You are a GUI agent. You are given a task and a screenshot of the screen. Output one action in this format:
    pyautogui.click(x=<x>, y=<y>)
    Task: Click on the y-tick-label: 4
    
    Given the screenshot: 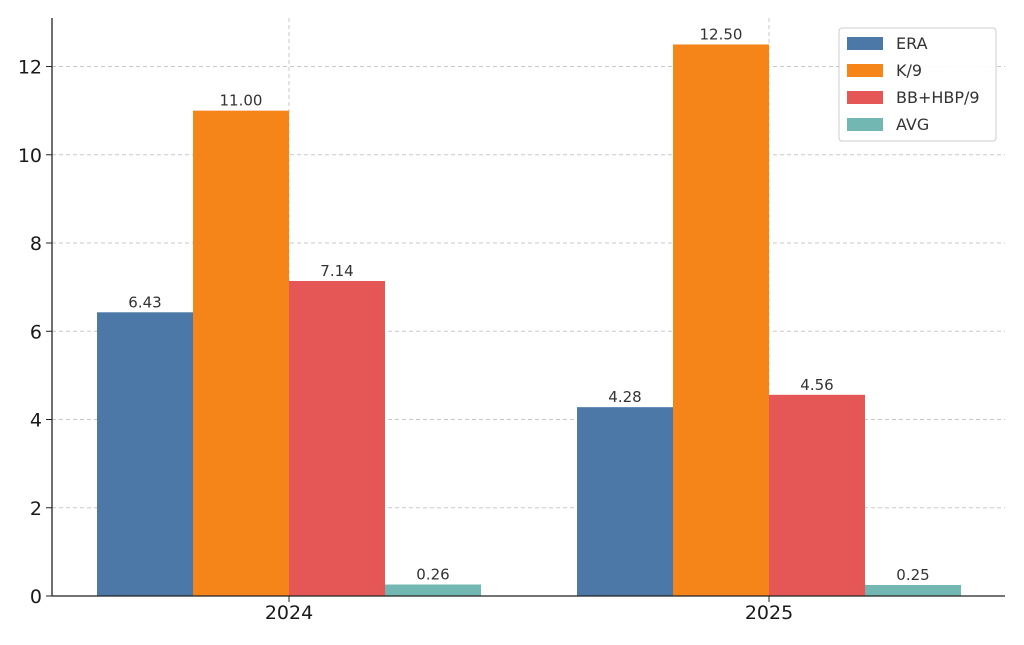 What is the action you would take?
    pyautogui.click(x=36, y=421)
    